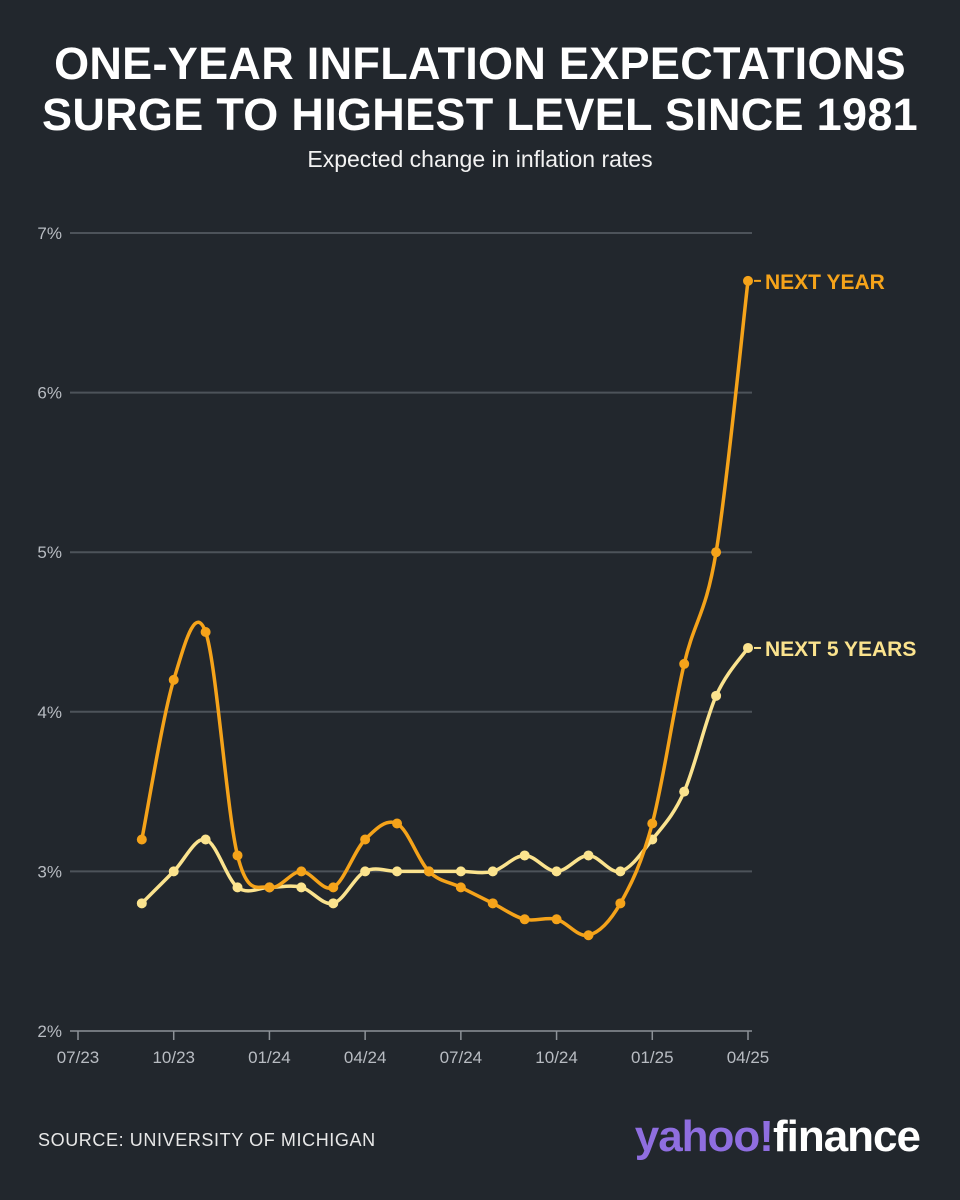 The width and height of the screenshot is (960, 1200). What do you see at coordinates (825, 282) in the screenshot?
I see `series-label-next-year: NEXT YEAR` at bounding box center [825, 282].